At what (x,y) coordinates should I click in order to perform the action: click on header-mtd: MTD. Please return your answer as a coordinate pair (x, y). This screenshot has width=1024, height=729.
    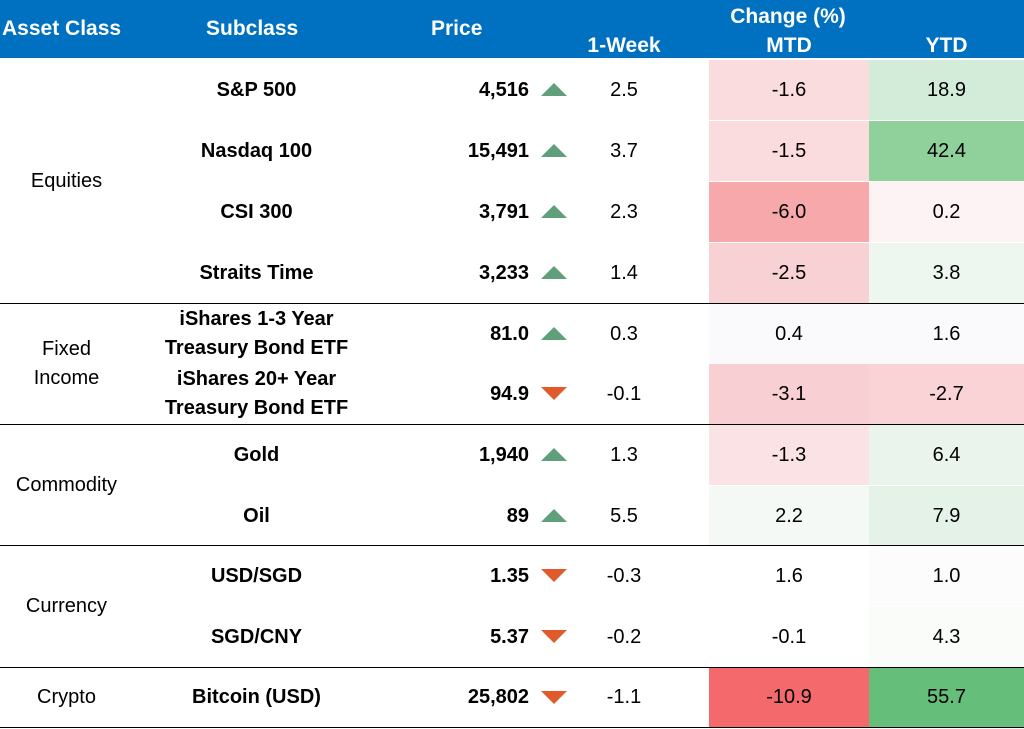
    Looking at the image, I should click on (789, 45).